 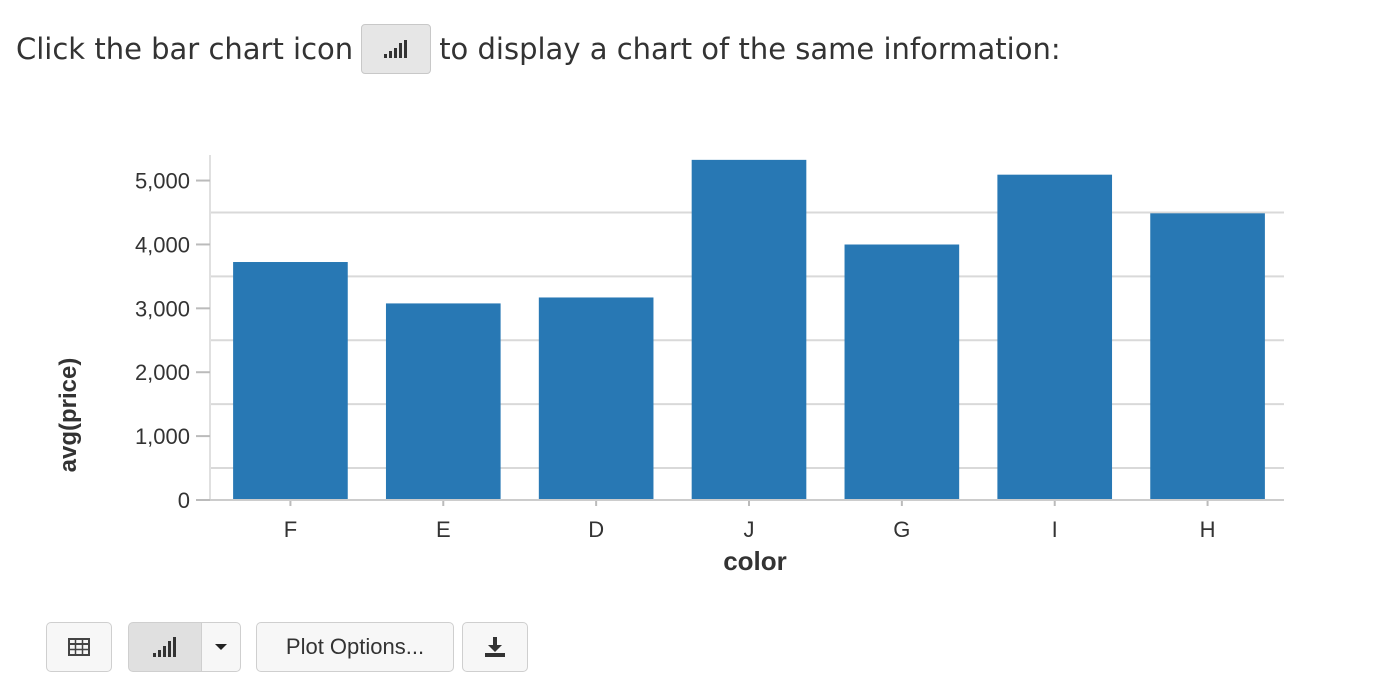 What do you see at coordinates (1055, 529) in the screenshot?
I see `x-tick-label: I` at bounding box center [1055, 529].